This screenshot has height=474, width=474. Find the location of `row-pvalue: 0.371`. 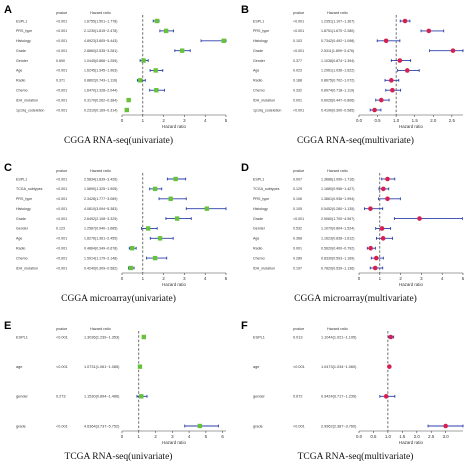

row-pvalue: 0.371 is located at coordinates (60, 81).